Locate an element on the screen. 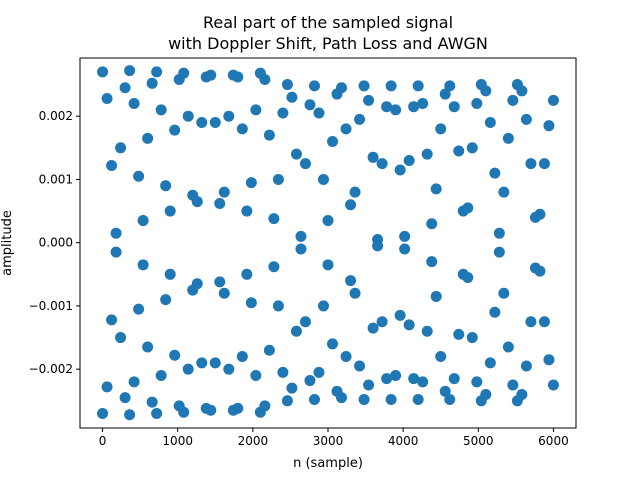  y-tick-label: 0.001 is located at coordinates (56, 179).